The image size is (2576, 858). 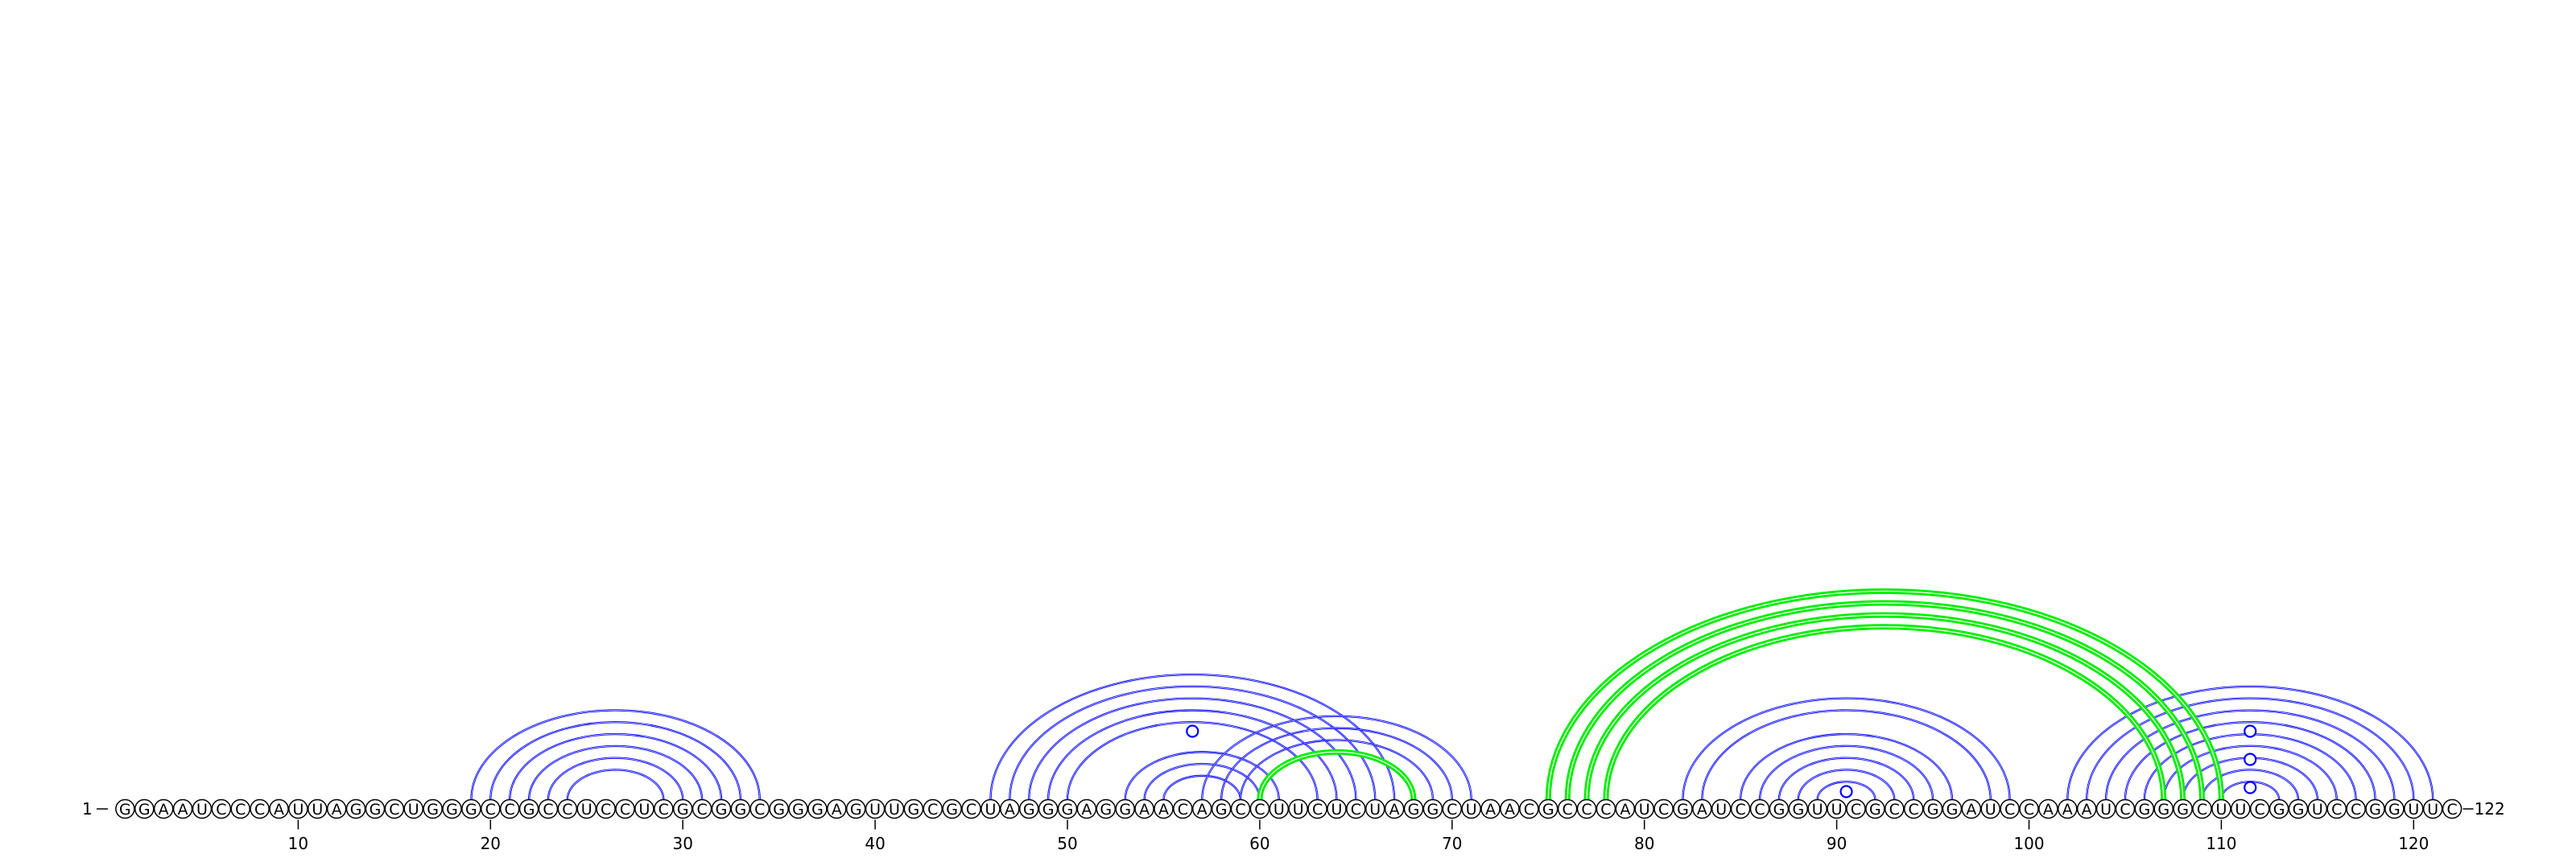 I want to click on nucleotide-51: A, so click(x=1086, y=808).